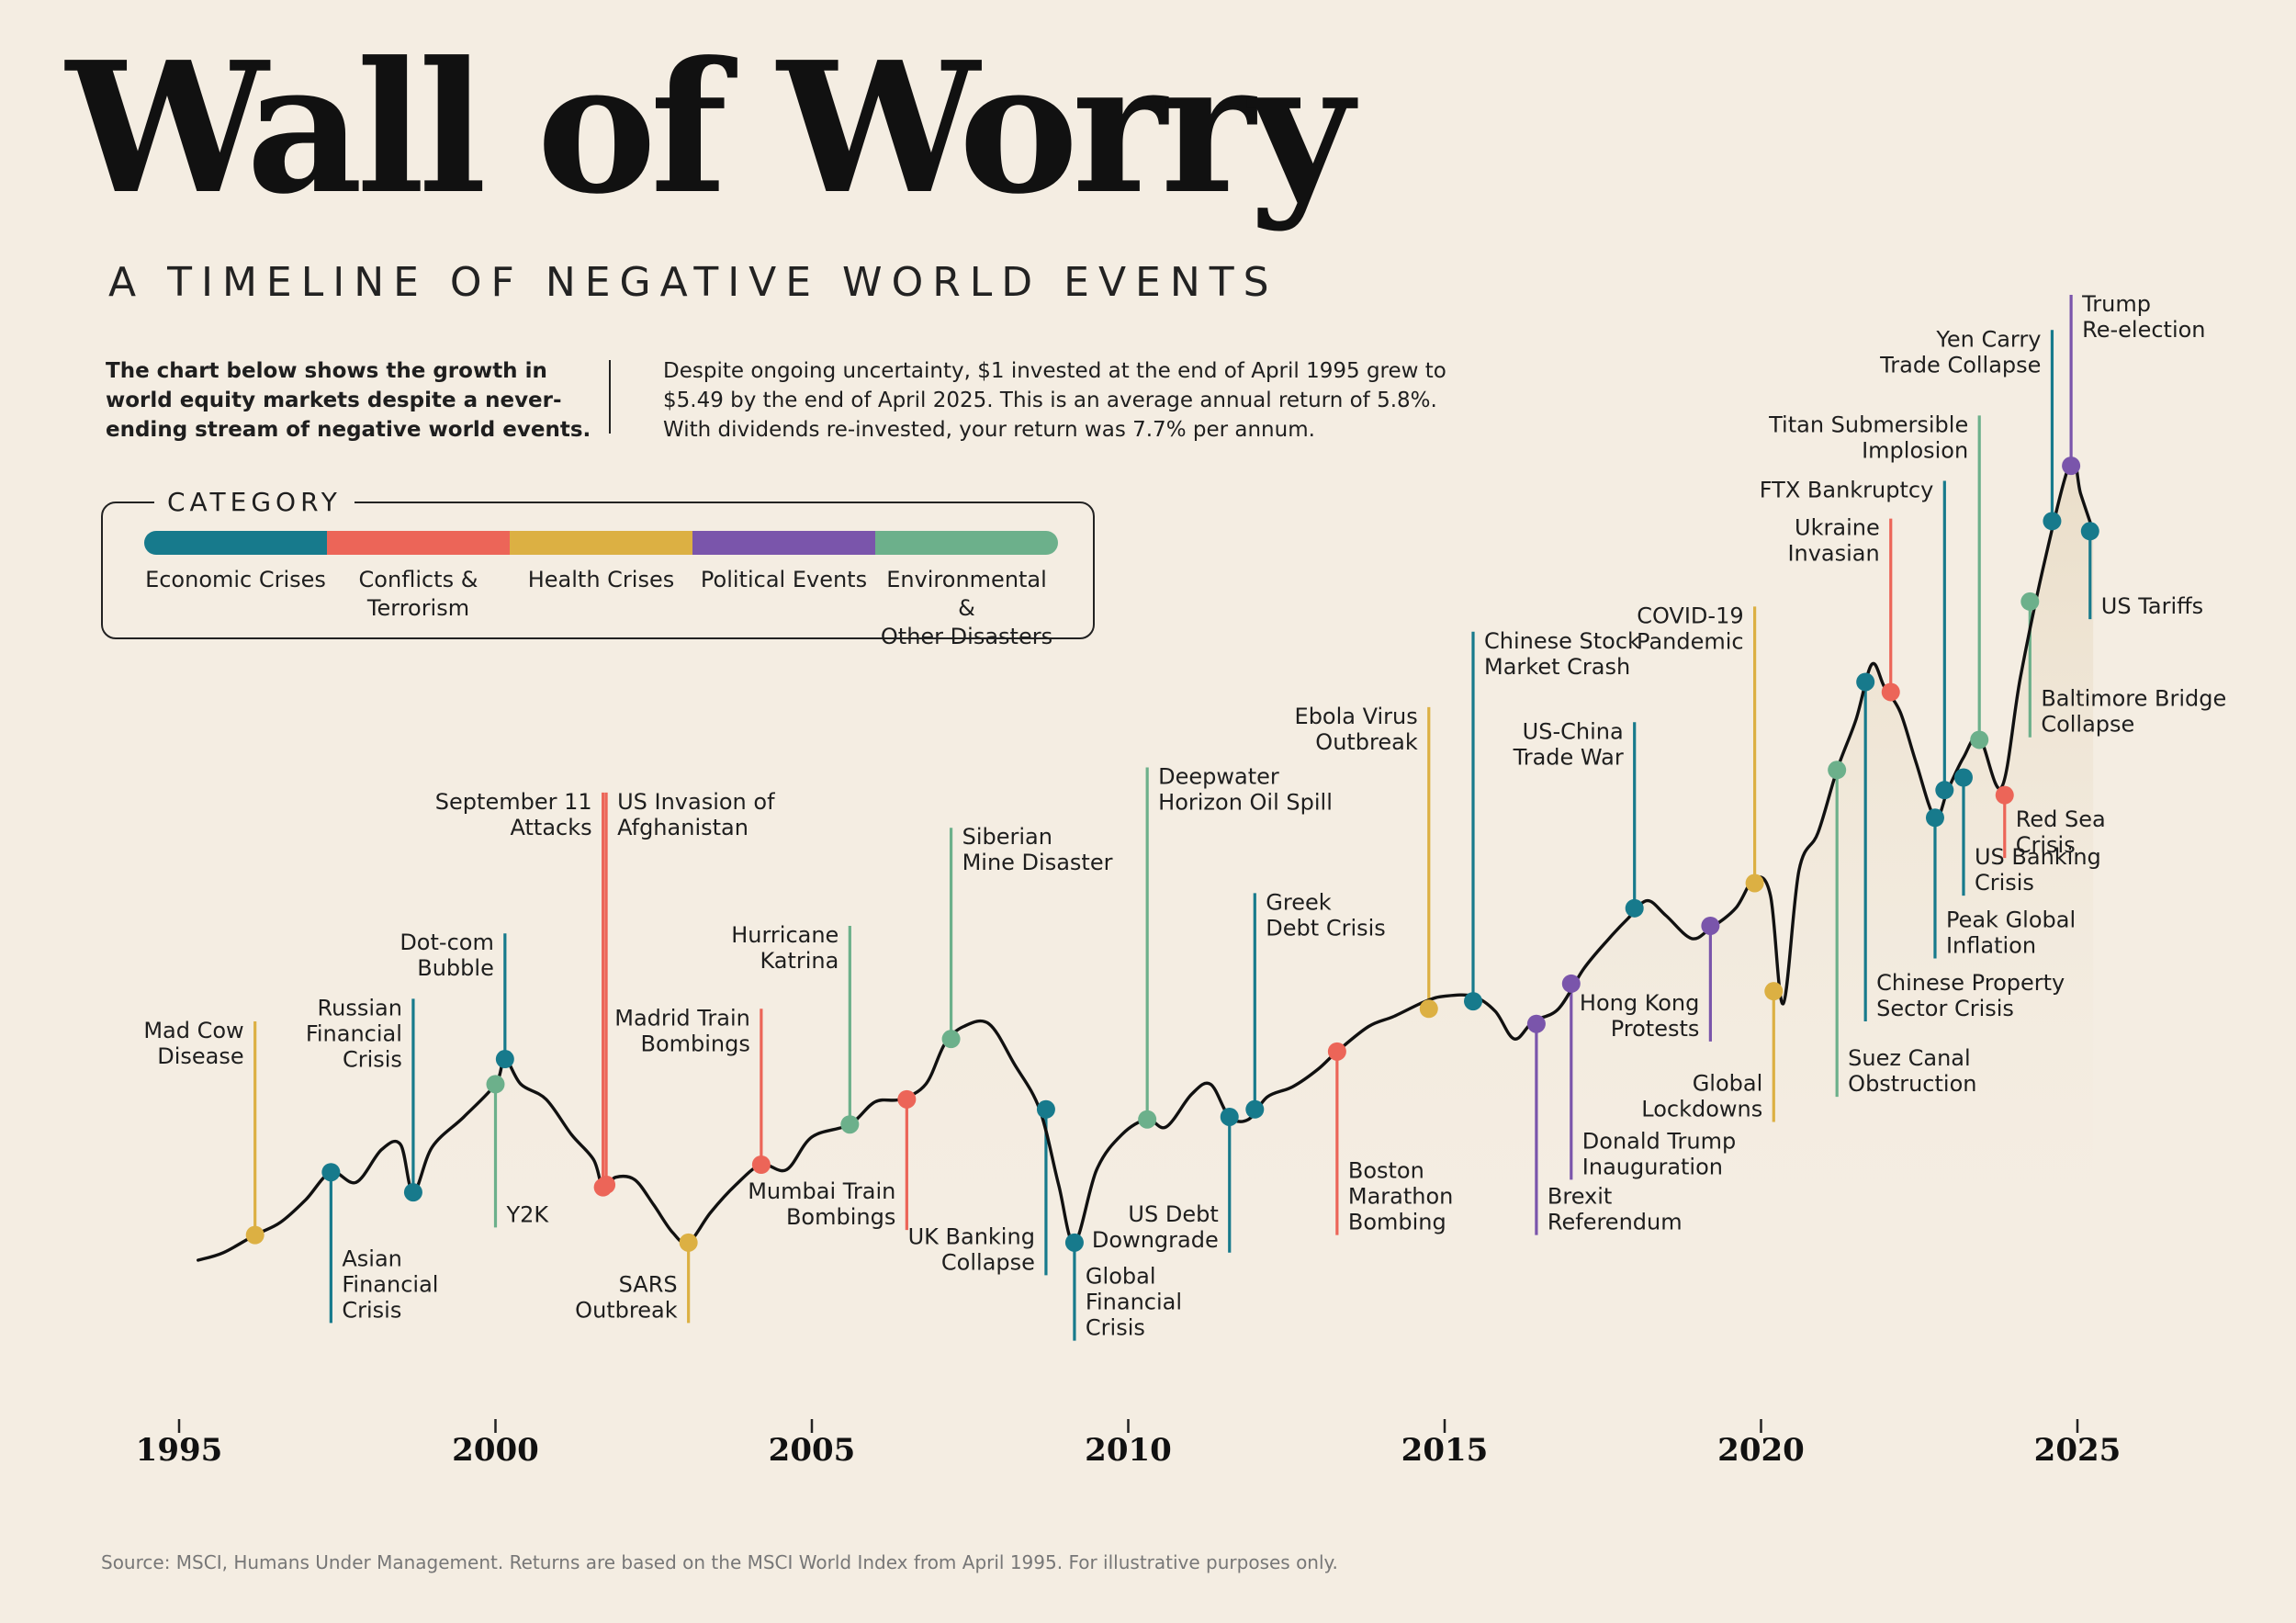 This screenshot has height=1623, width=2296. Describe the element at coordinates (1134, 1302) in the screenshot. I see `event-label-13: Global Financial Crisis` at that location.